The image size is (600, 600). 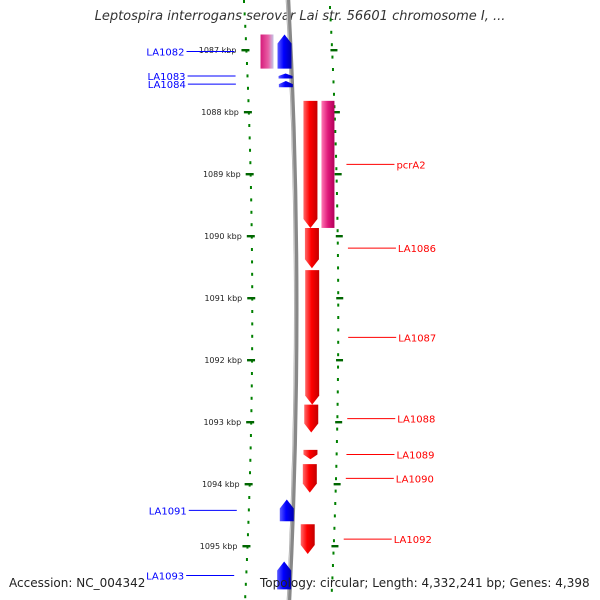 What do you see at coordinates (416, 420) in the screenshot?
I see `gene-label-la1088: LA1088` at bounding box center [416, 420].